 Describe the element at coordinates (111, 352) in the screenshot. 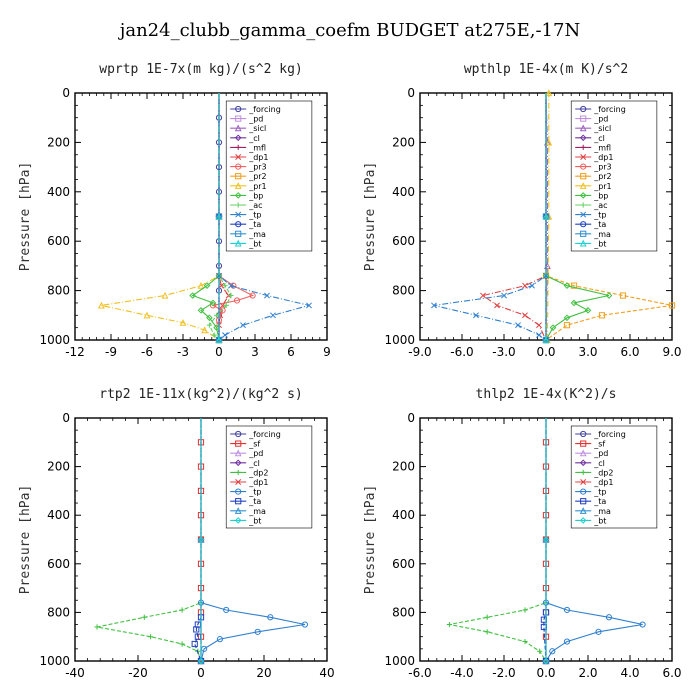

I see `x-tick-label: -9` at that location.